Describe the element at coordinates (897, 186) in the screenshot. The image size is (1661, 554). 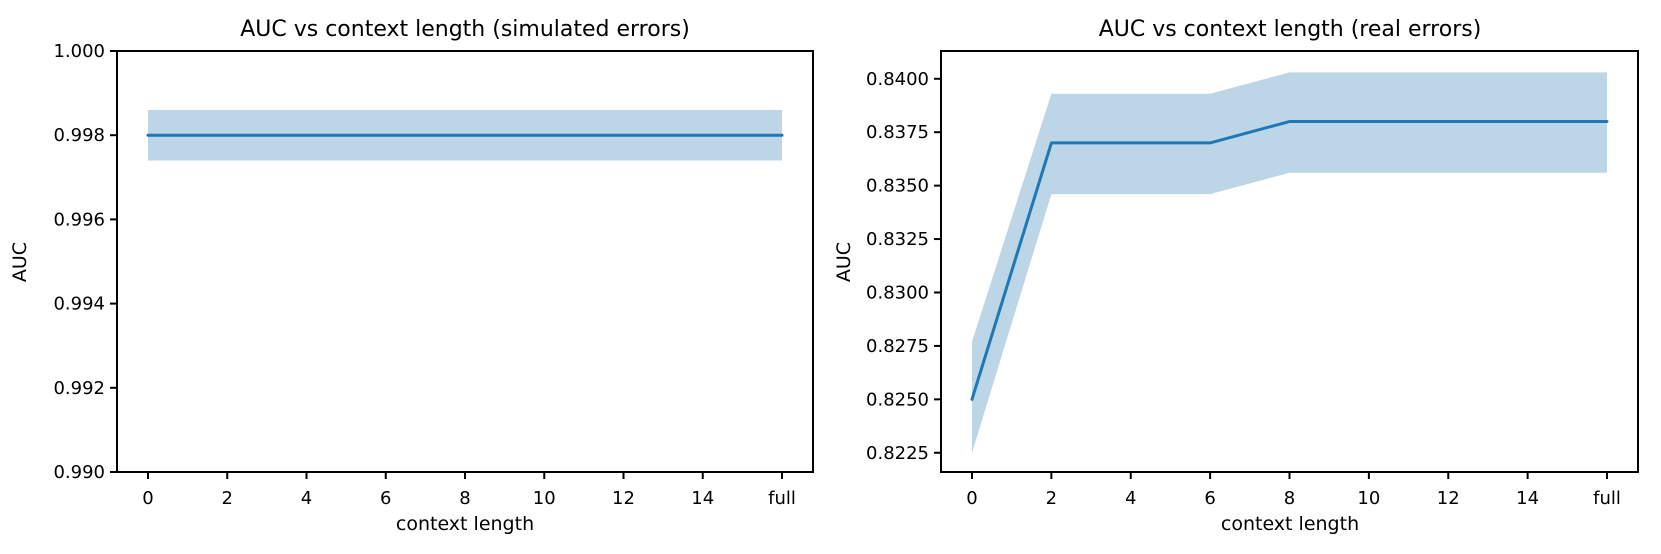
I see `y-tick-label: 0.8350` at that location.